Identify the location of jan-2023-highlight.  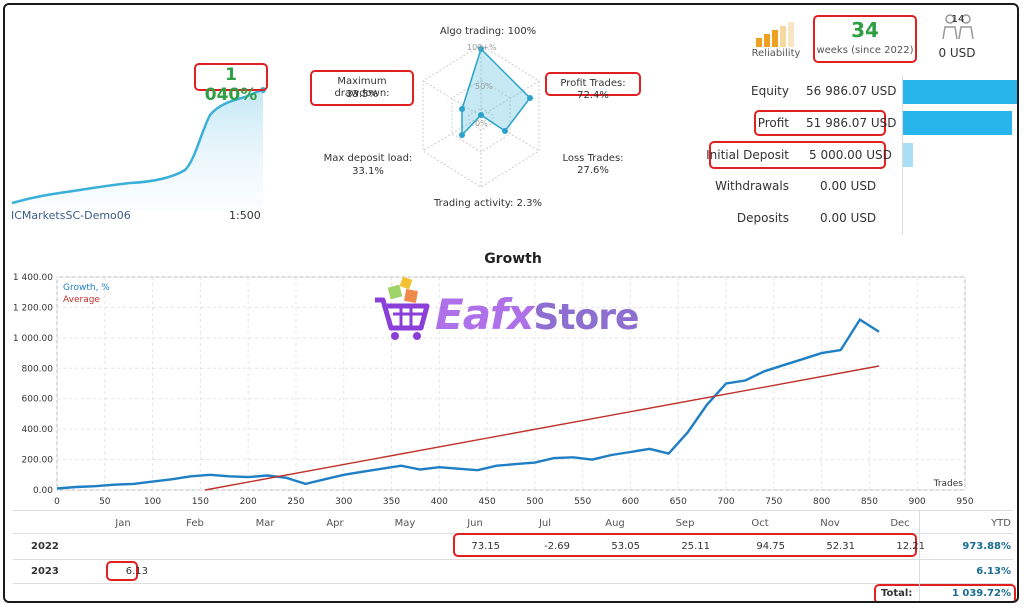
(122, 571).